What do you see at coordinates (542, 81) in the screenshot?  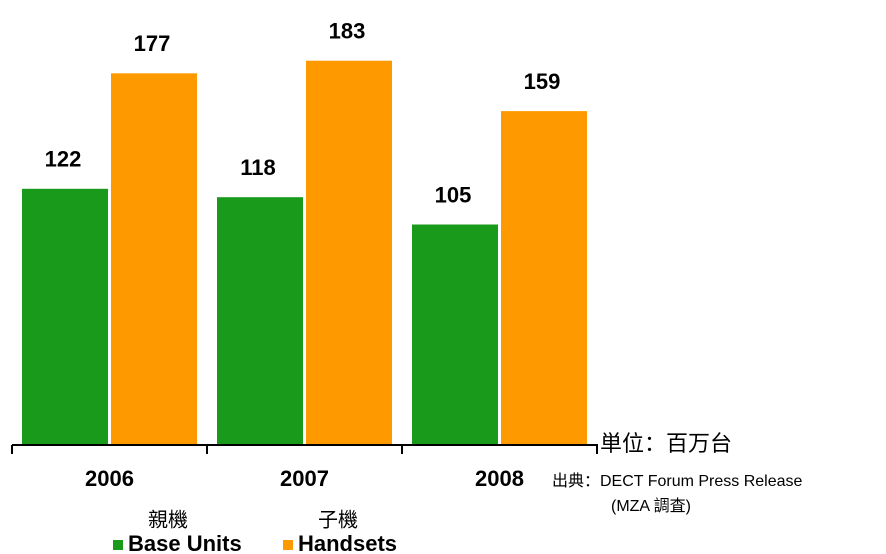 I see `value-label: 159` at bounding box center [542, 81].